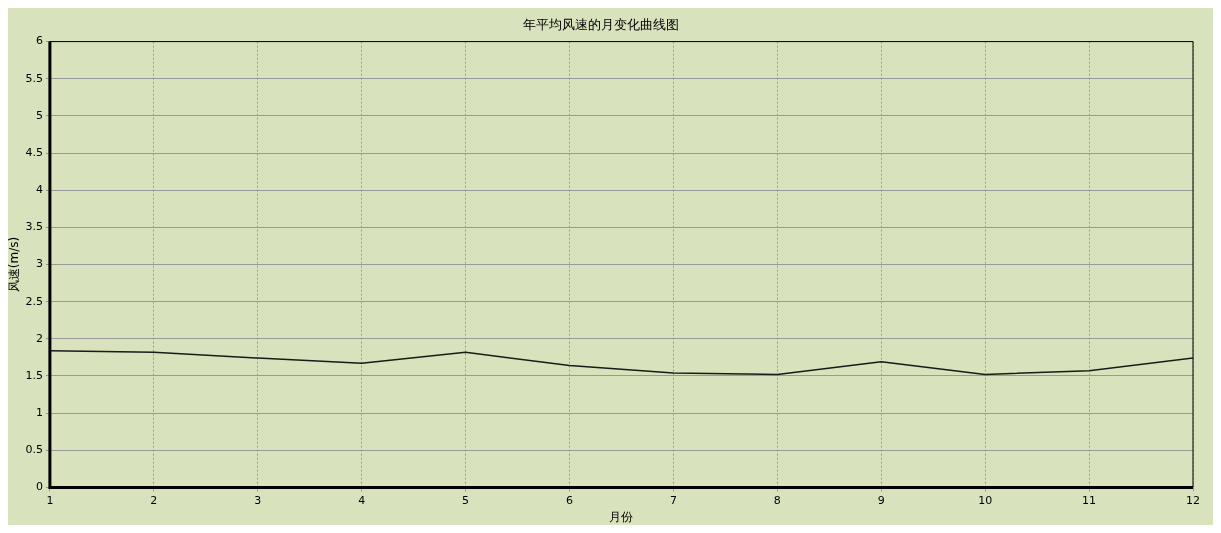 The image size is (1221, 533). I want to click on y-tick-label: 1.5, so click(34, 375).